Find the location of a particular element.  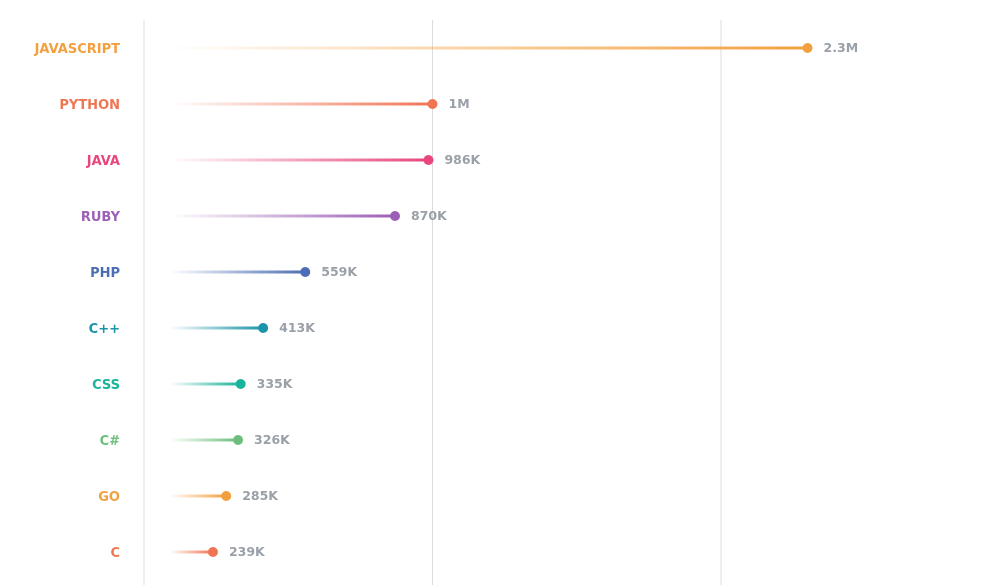

lollipop-row-php: PHP 559K is located at coordinates (224, 272).